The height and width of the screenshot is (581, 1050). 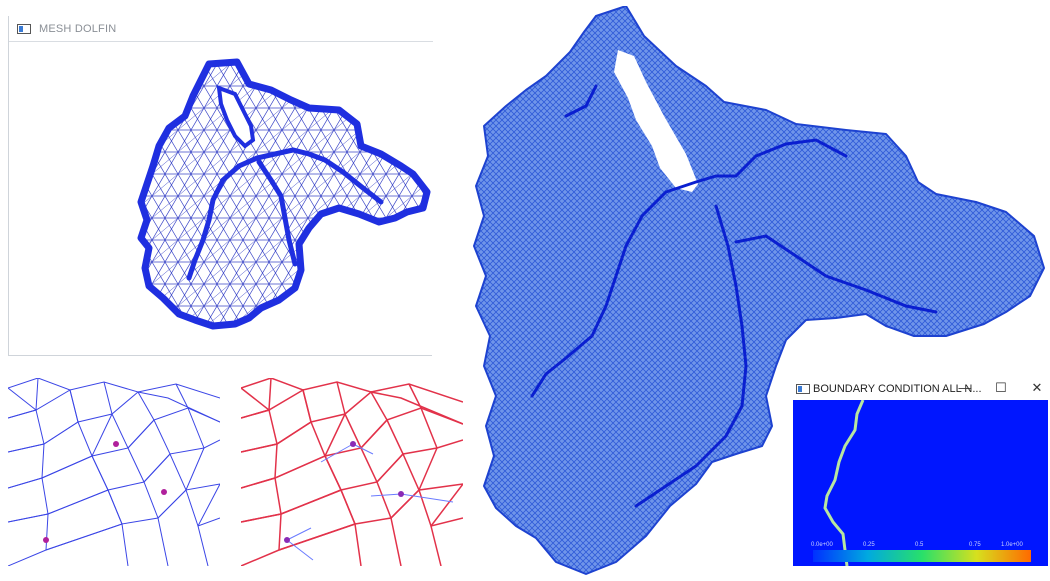 I want to click on fine-mesh-river-main, so click(x=689, y=268).